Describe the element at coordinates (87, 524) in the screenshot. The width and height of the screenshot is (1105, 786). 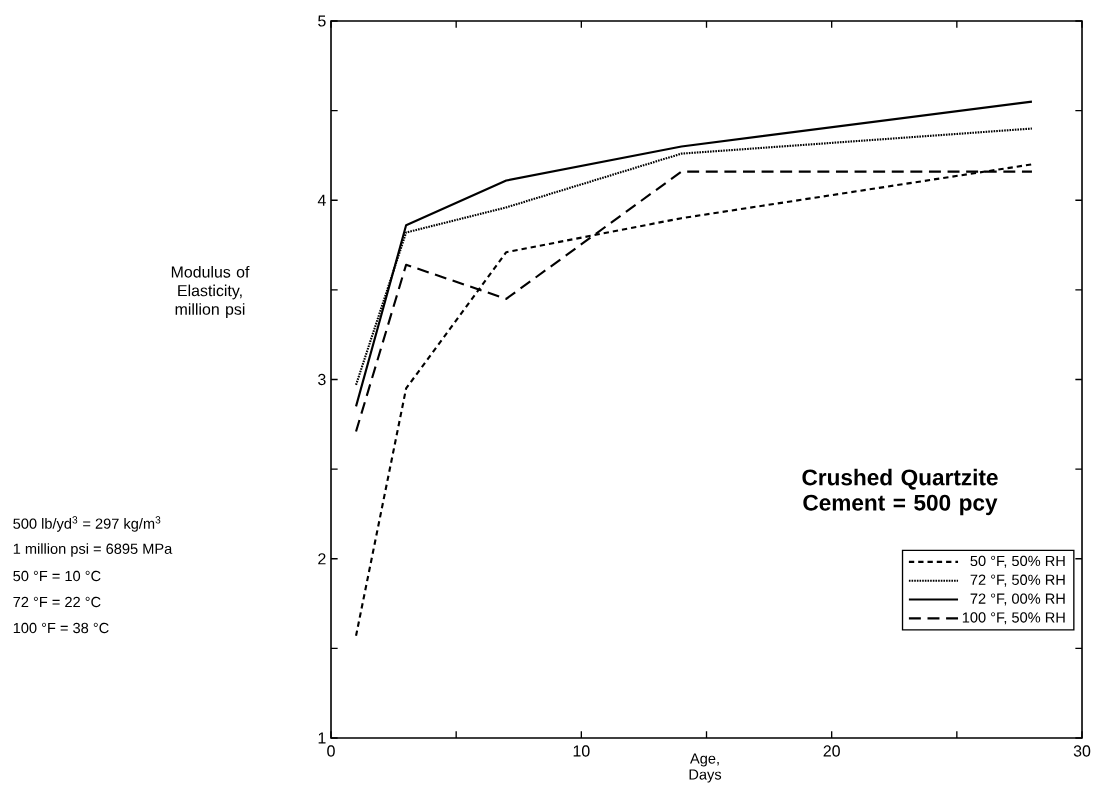
I see `text: 500 lb/yd$^{3}$ = 297 kg/m$^{3}$` at that location.